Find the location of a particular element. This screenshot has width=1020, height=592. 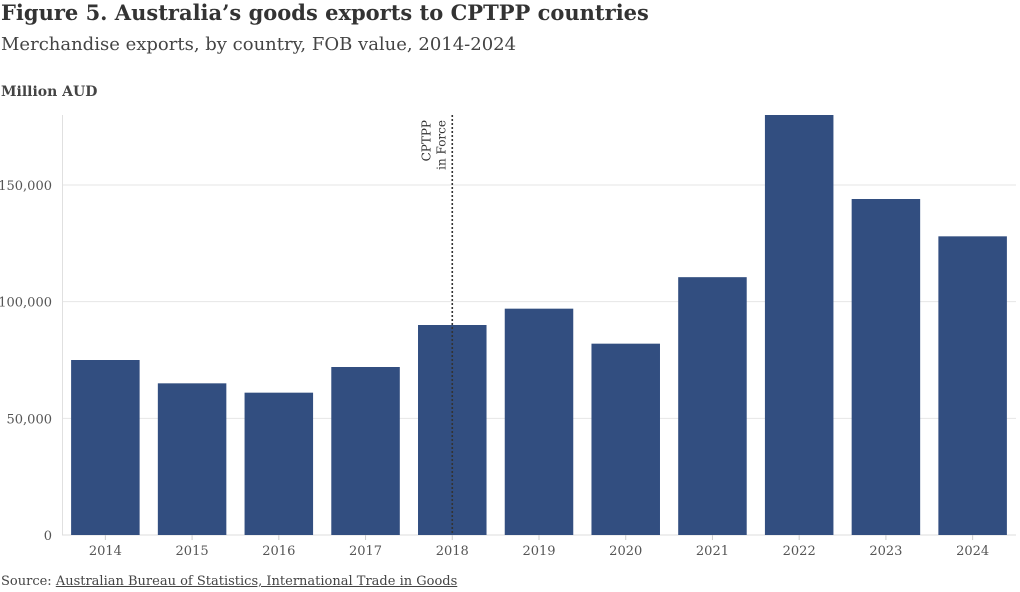

y-tick-label: 0 is located at coordinates (48, 536).